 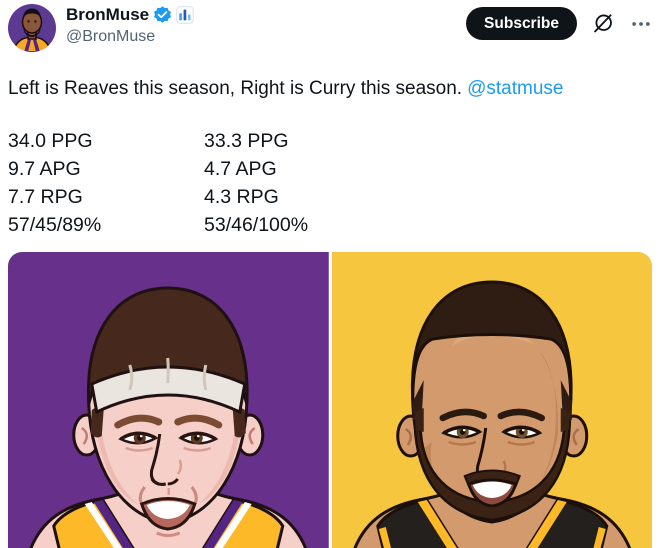 What do you see at coordinates (55, 225) in the screenshot?
I see `stat-left-splits: 57/45/89%` at bounding box center [55, 225].